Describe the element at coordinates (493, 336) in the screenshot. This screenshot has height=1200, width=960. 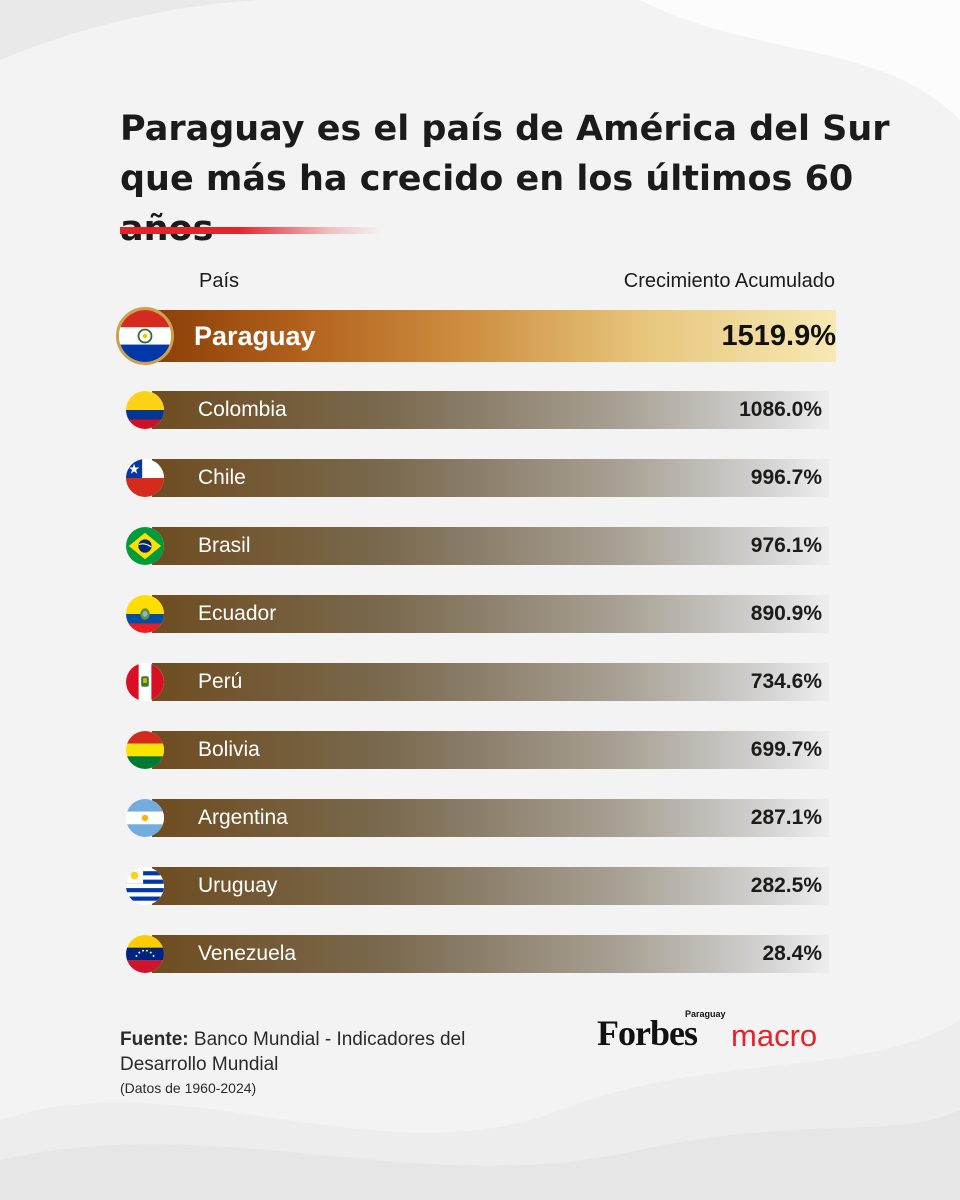
I see `bar-paraguay` at that location.